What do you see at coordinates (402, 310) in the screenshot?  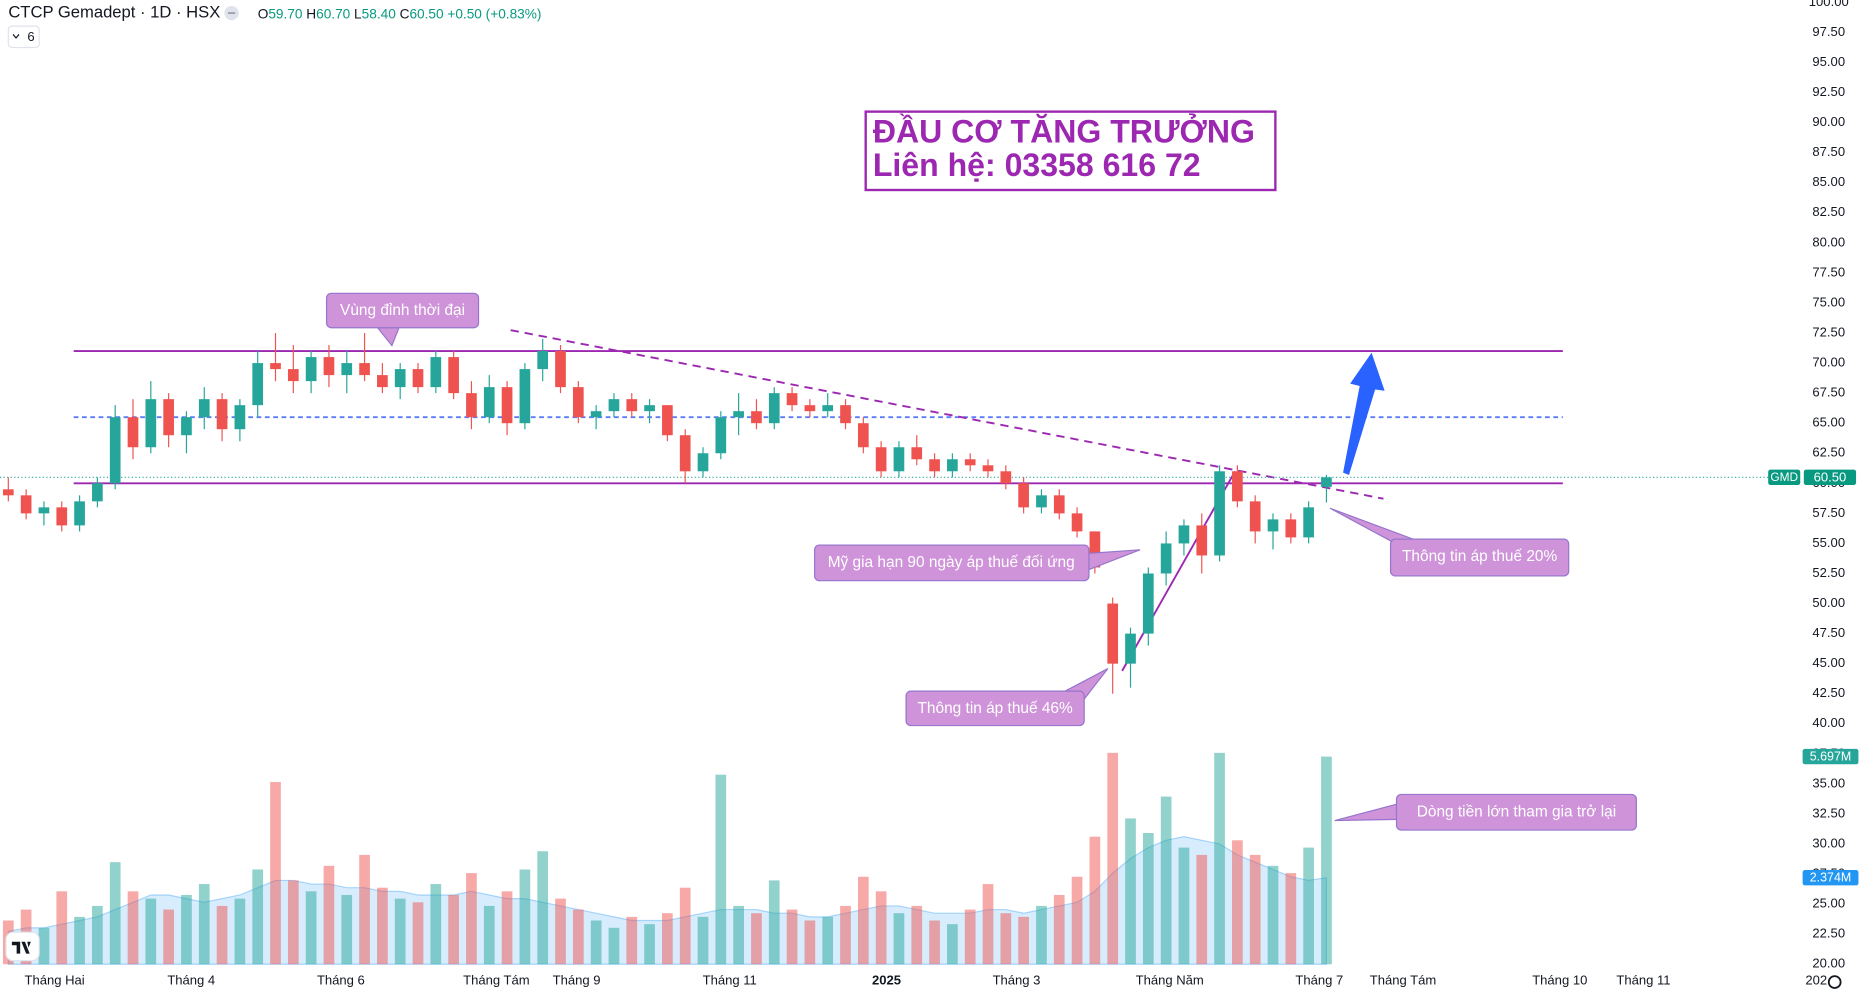 I see `callout-text: Vùng đỉnh thời đại` at bounding box center [402, 310].